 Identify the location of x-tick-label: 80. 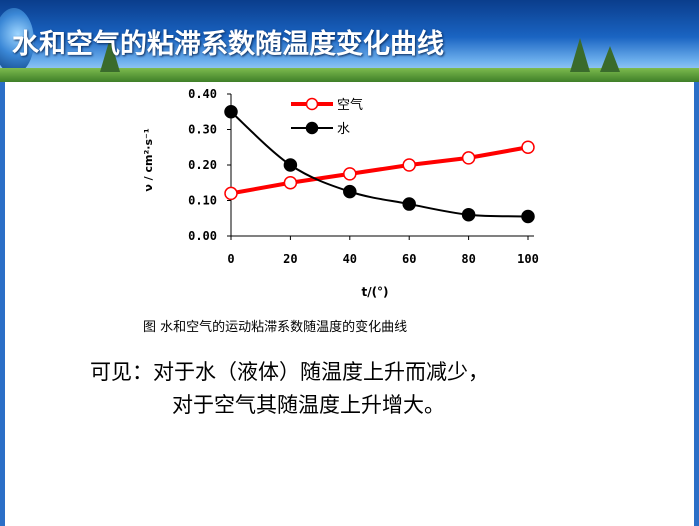
(468, 259).